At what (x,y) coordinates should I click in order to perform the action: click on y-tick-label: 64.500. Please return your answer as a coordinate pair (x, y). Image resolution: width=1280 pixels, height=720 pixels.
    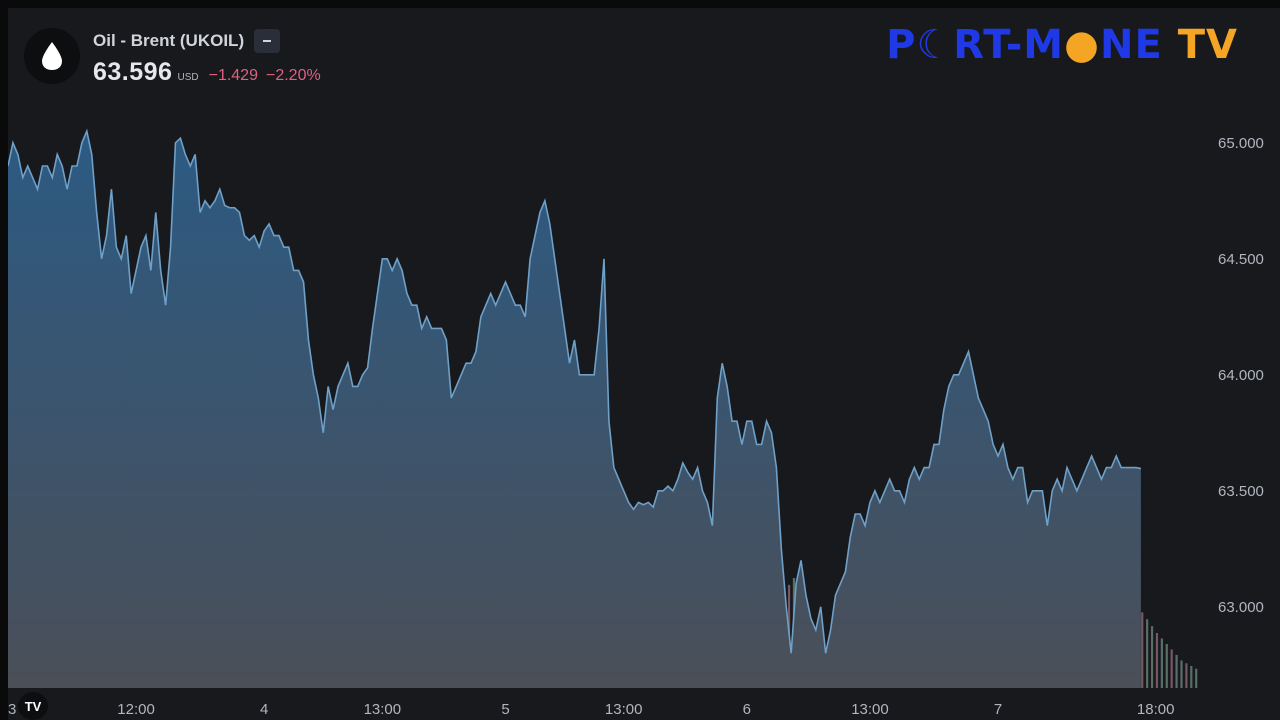
    Looking at the image, I should click on (1241, 259).